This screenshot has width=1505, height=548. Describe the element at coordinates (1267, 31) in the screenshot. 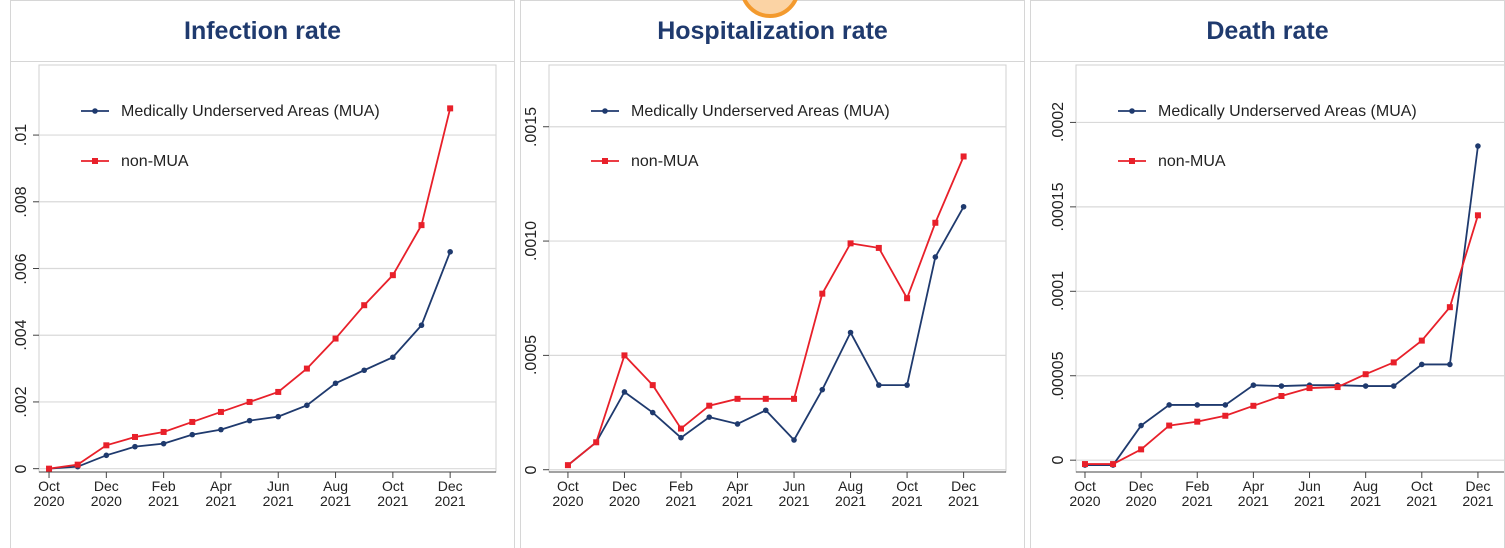

I see `panel-title: Death rate` at that location.